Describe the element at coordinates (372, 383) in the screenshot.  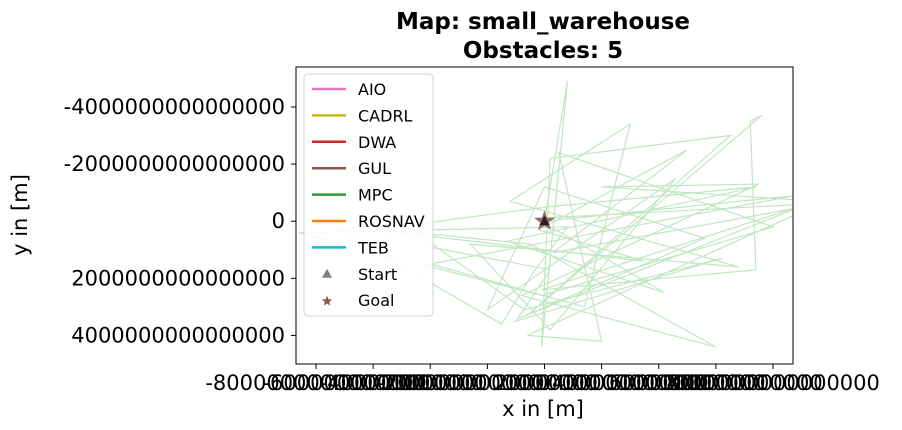
I see `x-tick-label: -6000000000000000` at that location.